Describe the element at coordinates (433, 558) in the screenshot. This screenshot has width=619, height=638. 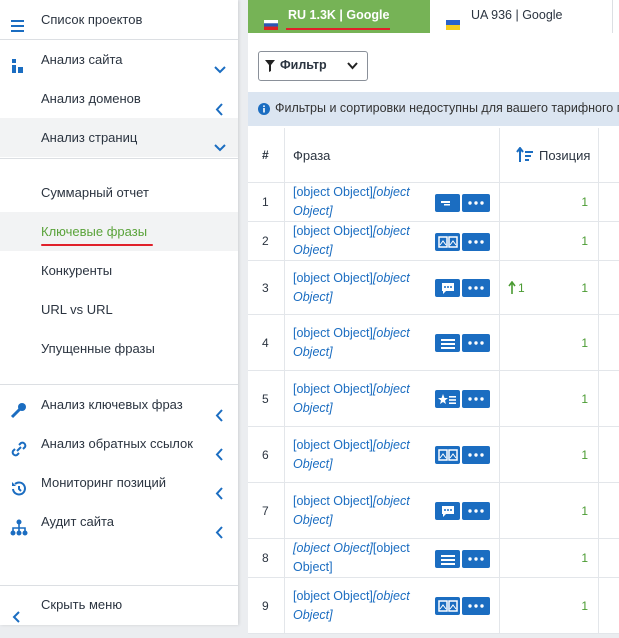
I see `table-row: 8 [object Object][object Object] 1` at that location.